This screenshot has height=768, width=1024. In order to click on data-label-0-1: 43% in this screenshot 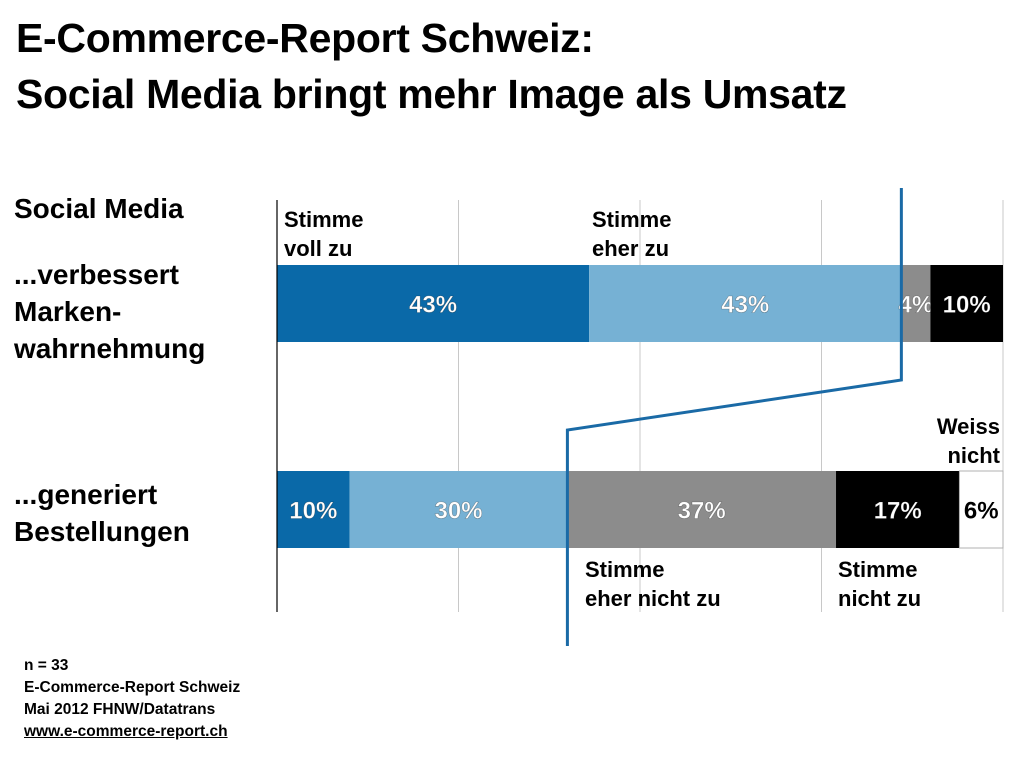, I will do `click(745, 305)`.